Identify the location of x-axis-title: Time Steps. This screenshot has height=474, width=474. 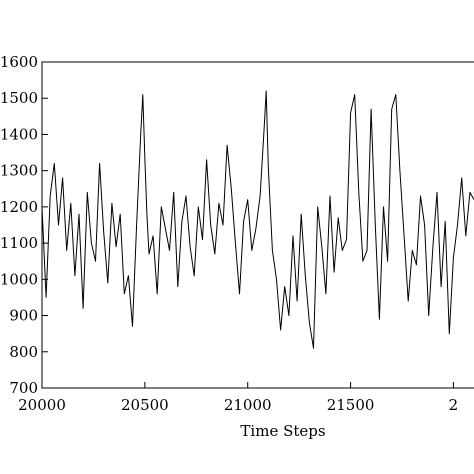
(282, 431).